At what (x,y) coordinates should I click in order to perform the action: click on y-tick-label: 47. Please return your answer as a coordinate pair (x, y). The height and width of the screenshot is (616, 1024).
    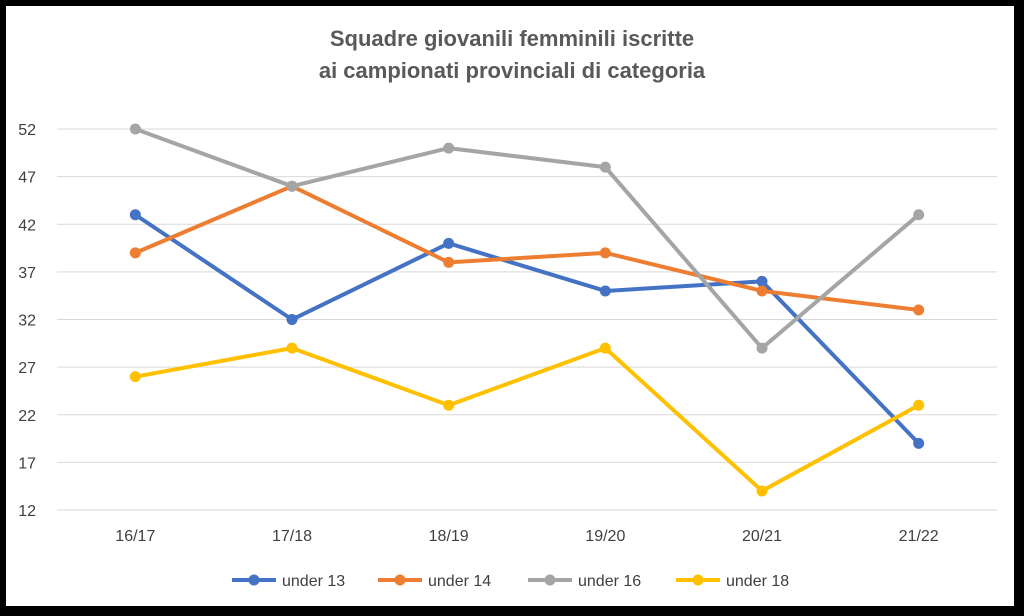
    Looking at the image, I should click on (27, 178).